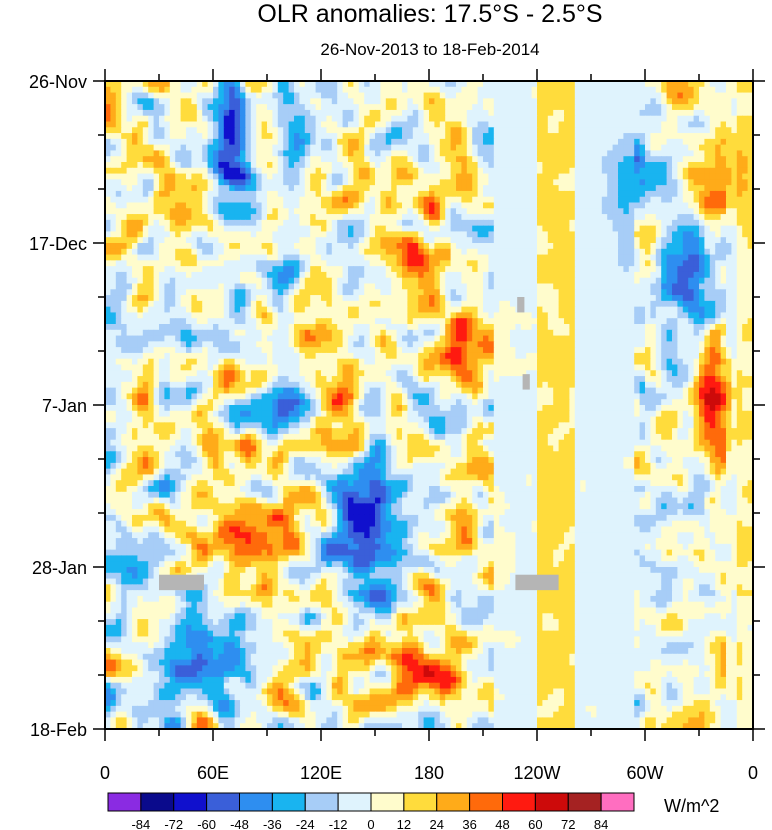 This screenshot has height=830, width=772. I want to click on x-tick-label: 180, so click(429, 773).